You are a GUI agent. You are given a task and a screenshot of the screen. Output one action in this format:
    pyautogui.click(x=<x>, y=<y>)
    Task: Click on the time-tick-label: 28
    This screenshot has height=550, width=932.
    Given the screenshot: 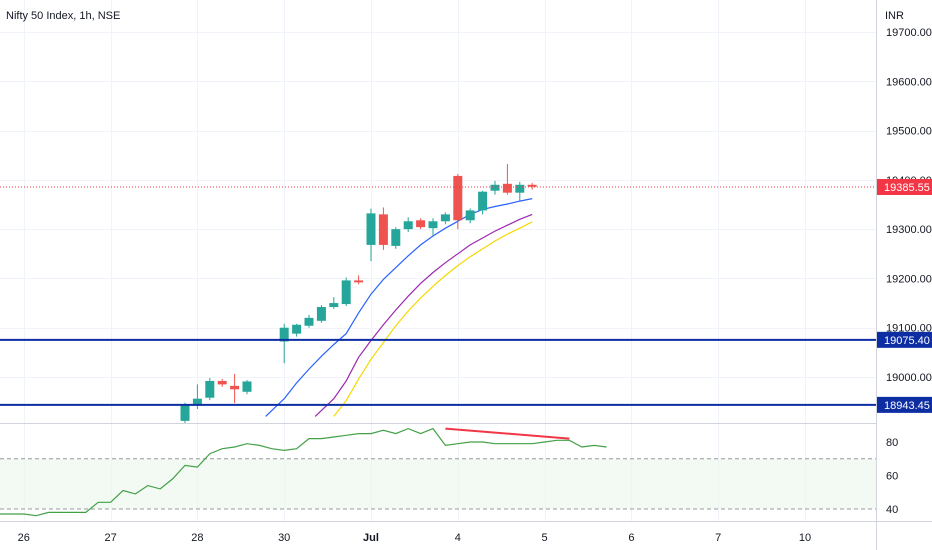 What is the action you would take?
    pyautogui.click(x=197, y=538)
    